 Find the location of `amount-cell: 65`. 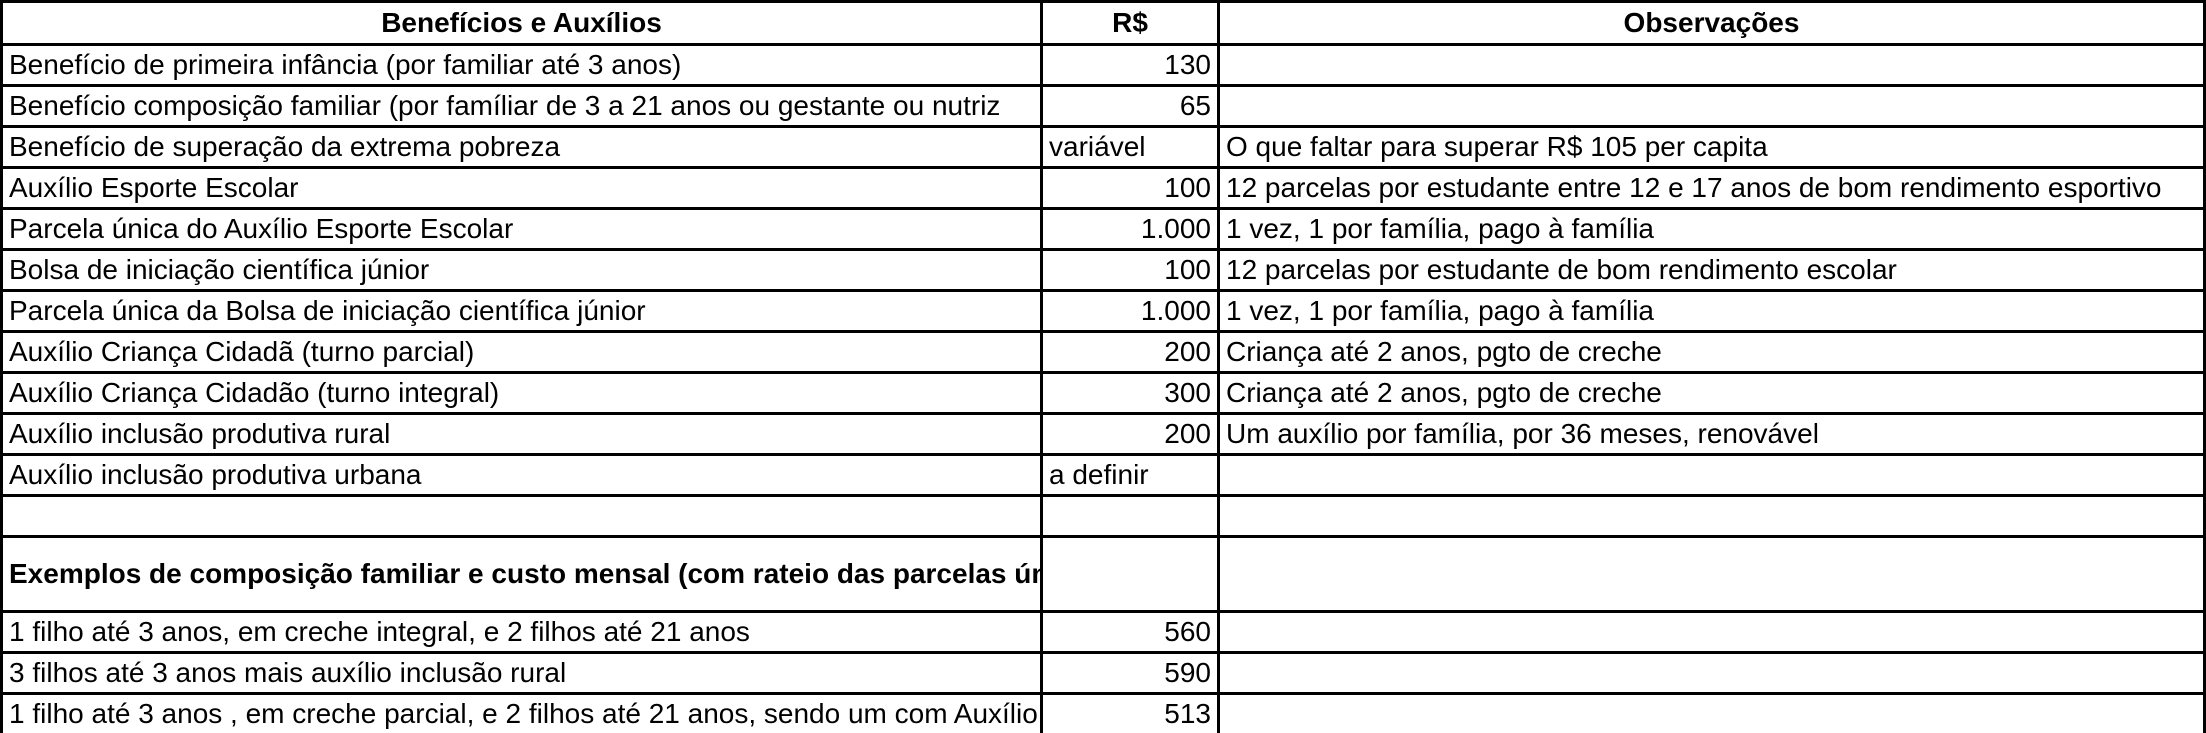

amount-cell: 65 is located at coordinates (1130, 106).